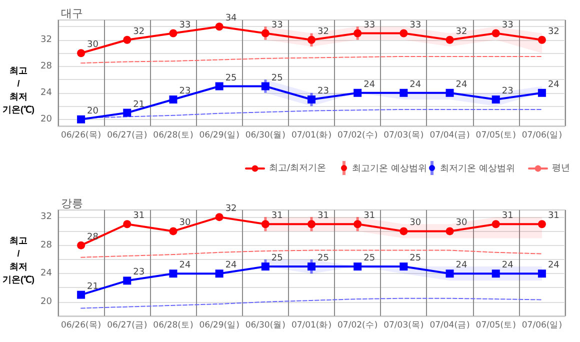 This screenshot has height=342, width=580. What do you see at coordinates (389, 168) in the screenshot?
I see `text: 최고기온 예상범위` at bounding box center [389, 168].